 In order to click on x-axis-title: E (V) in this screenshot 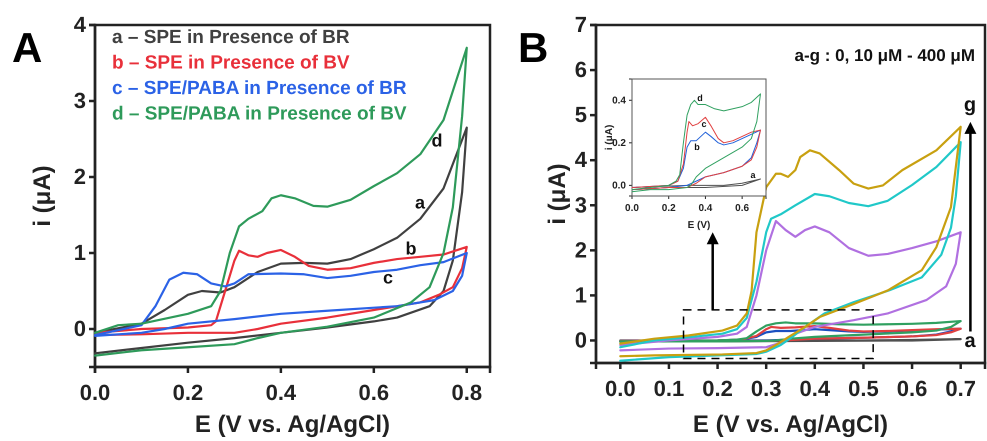, I will do `click(699, 225)`.